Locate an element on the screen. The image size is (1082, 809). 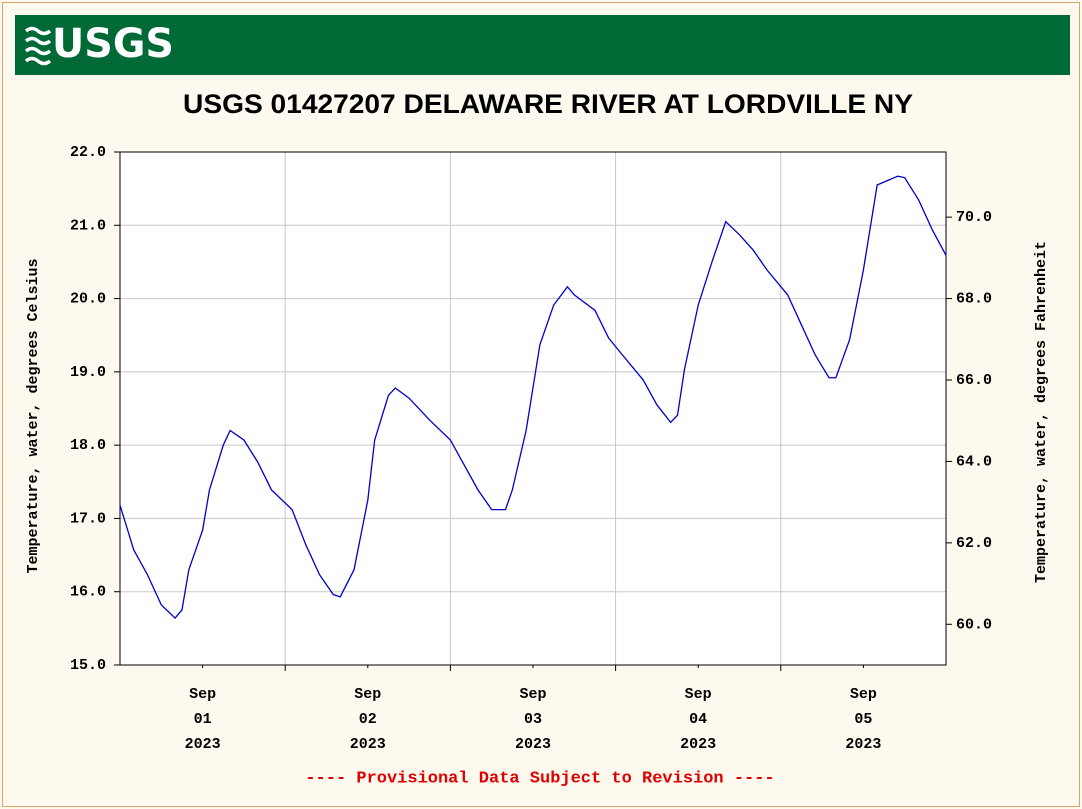
y2-tick-label: 64.0 is located at coordinates (974, 461).